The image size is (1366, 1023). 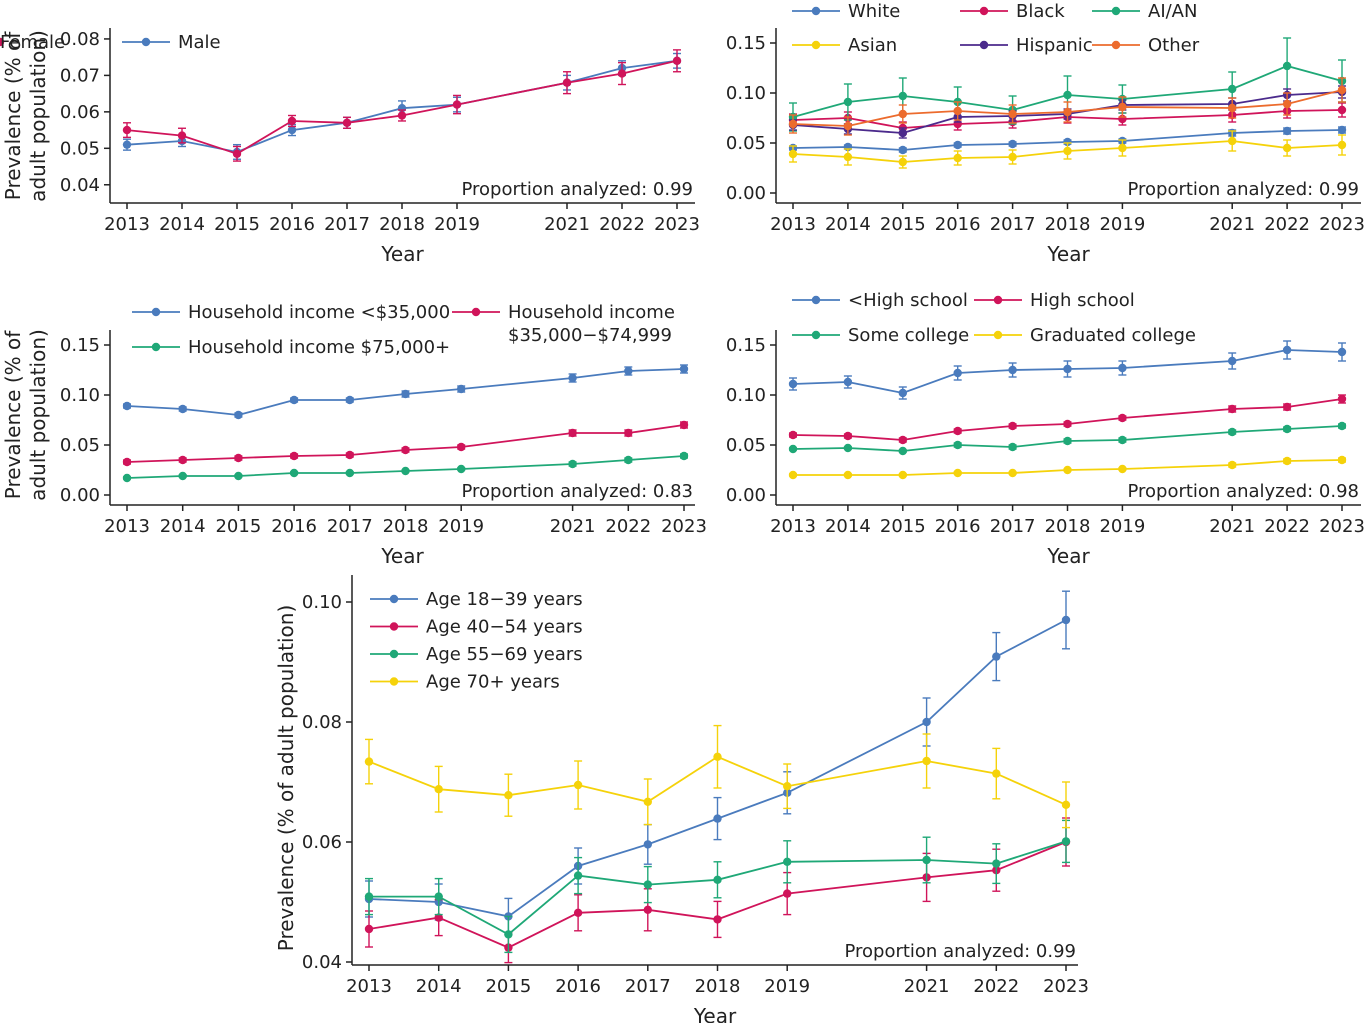 I want to click on legend-label: Age 18−39 years, so click(x=504, y=599).